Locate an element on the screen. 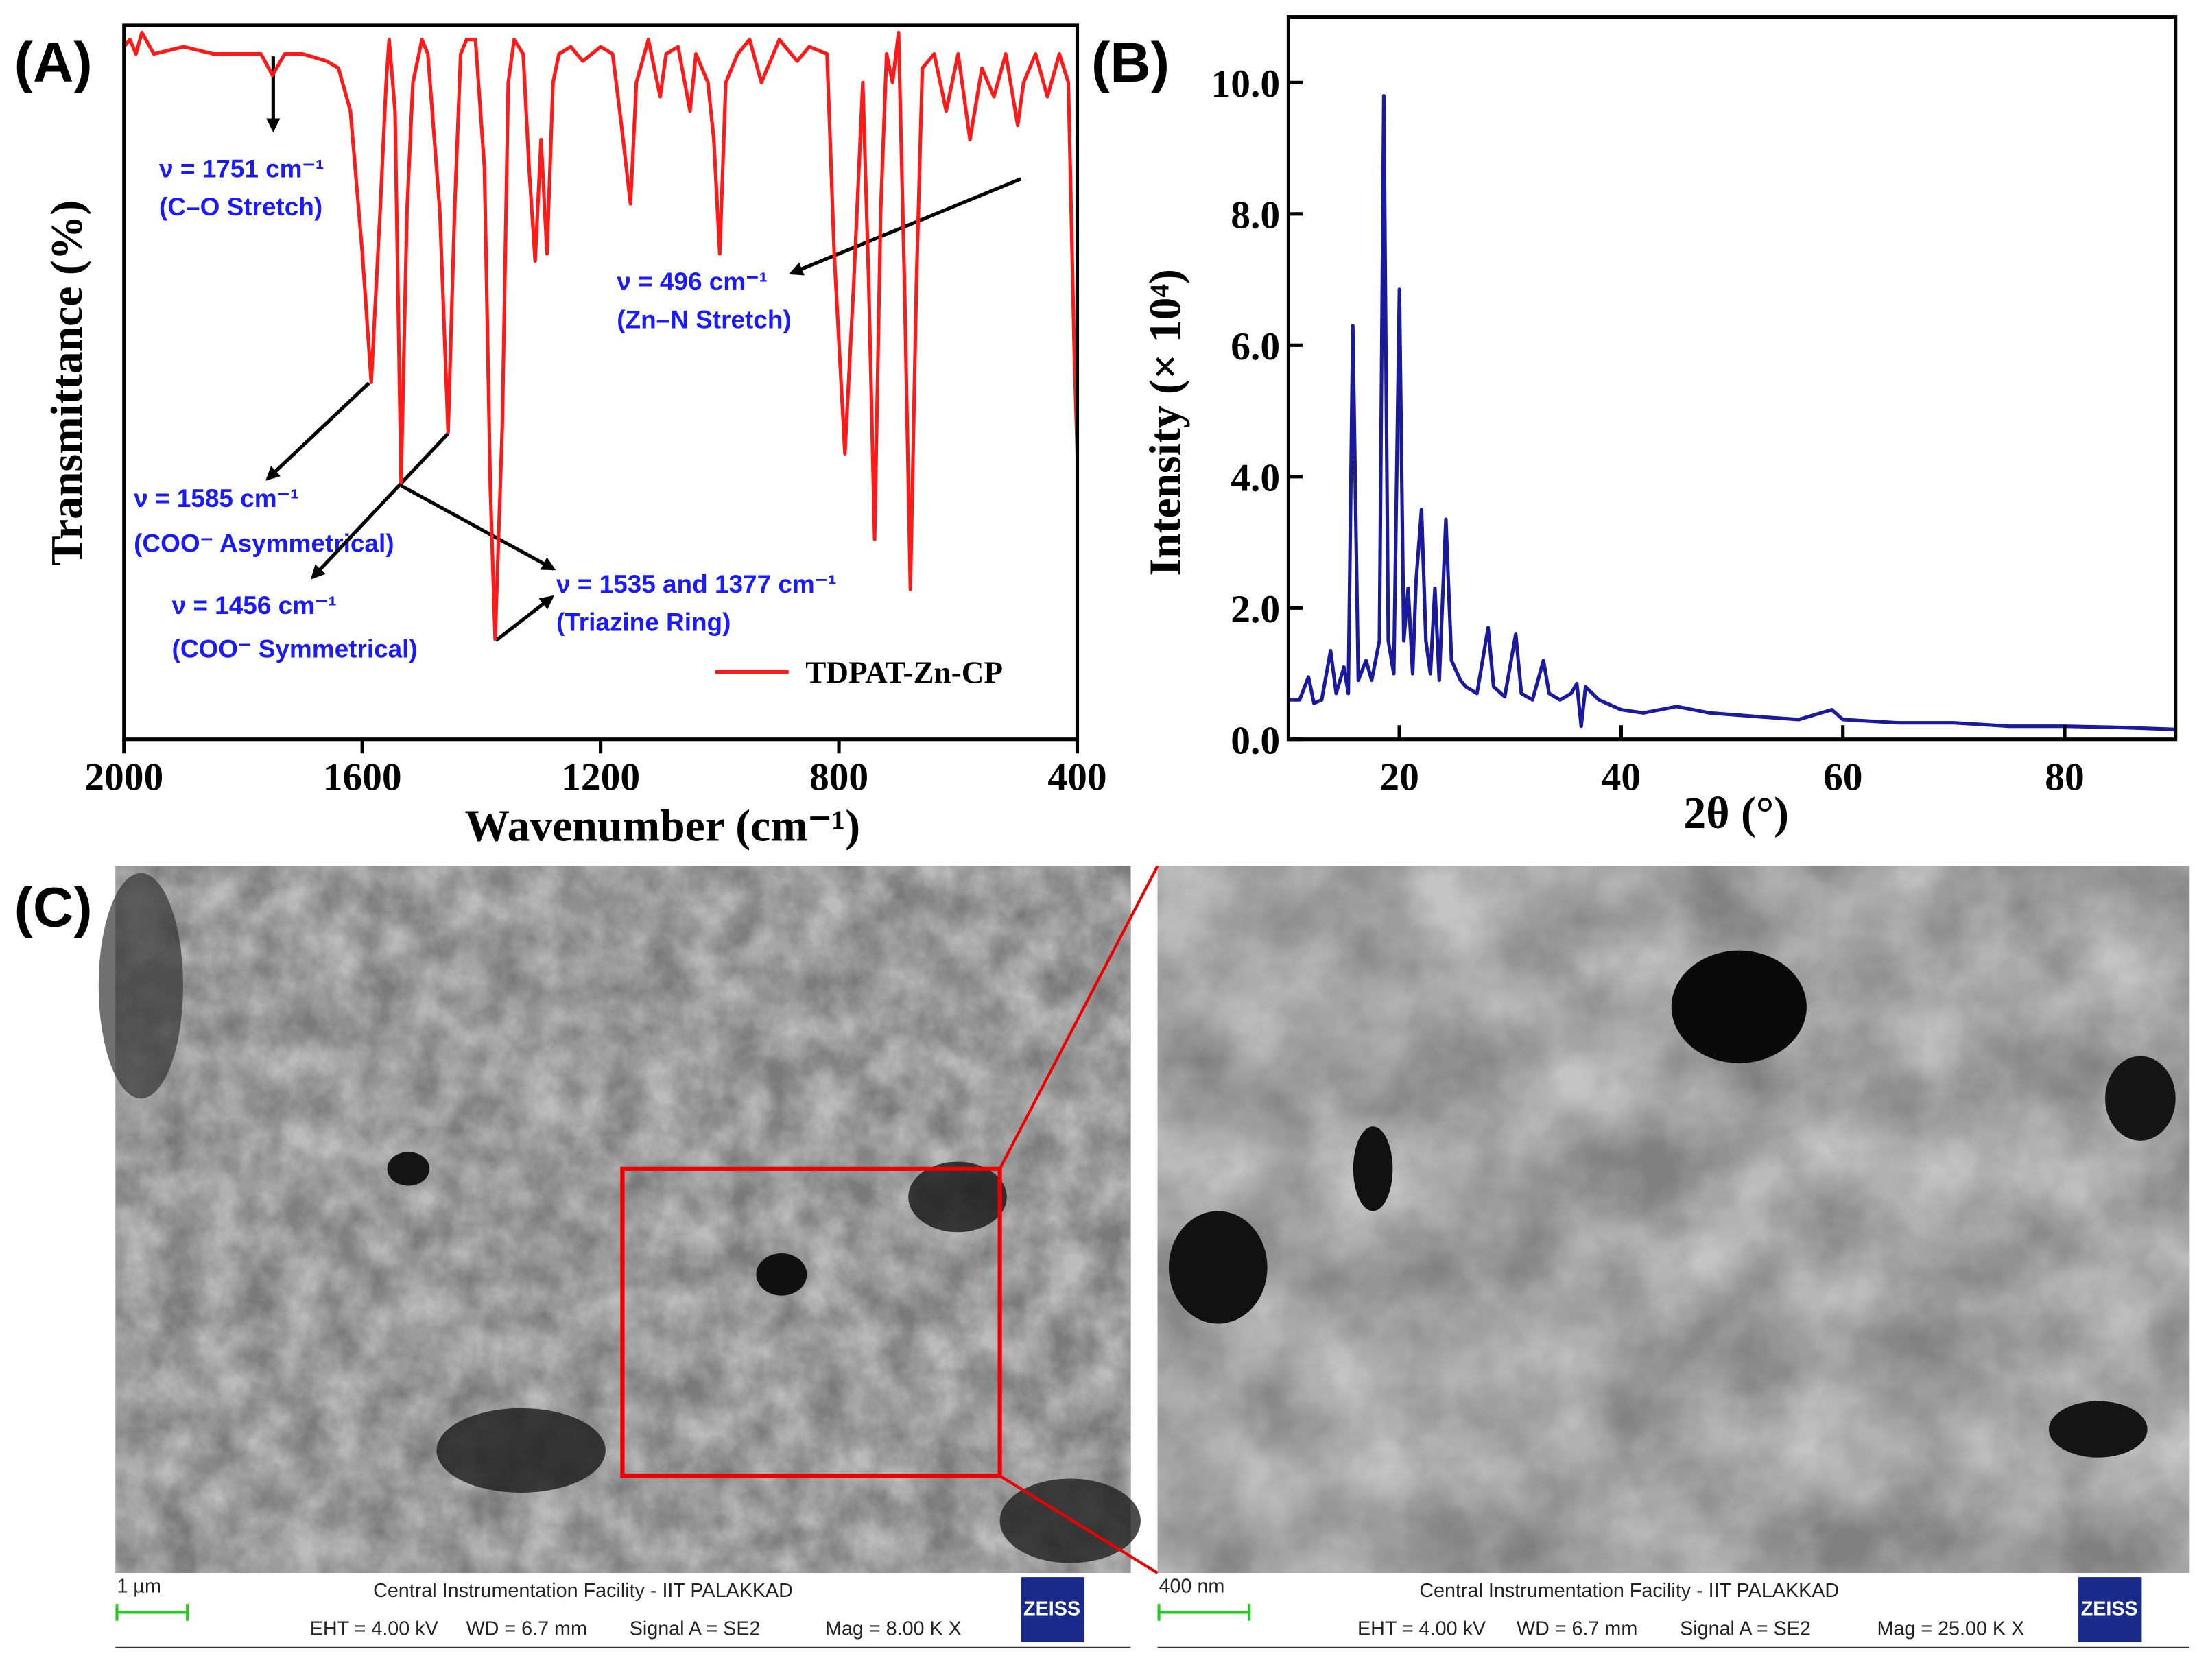 Image resolution: width=2208 pixels, height=1680 pixels. y-tick-label: 6.0 is located at coordinates (1255, 346).